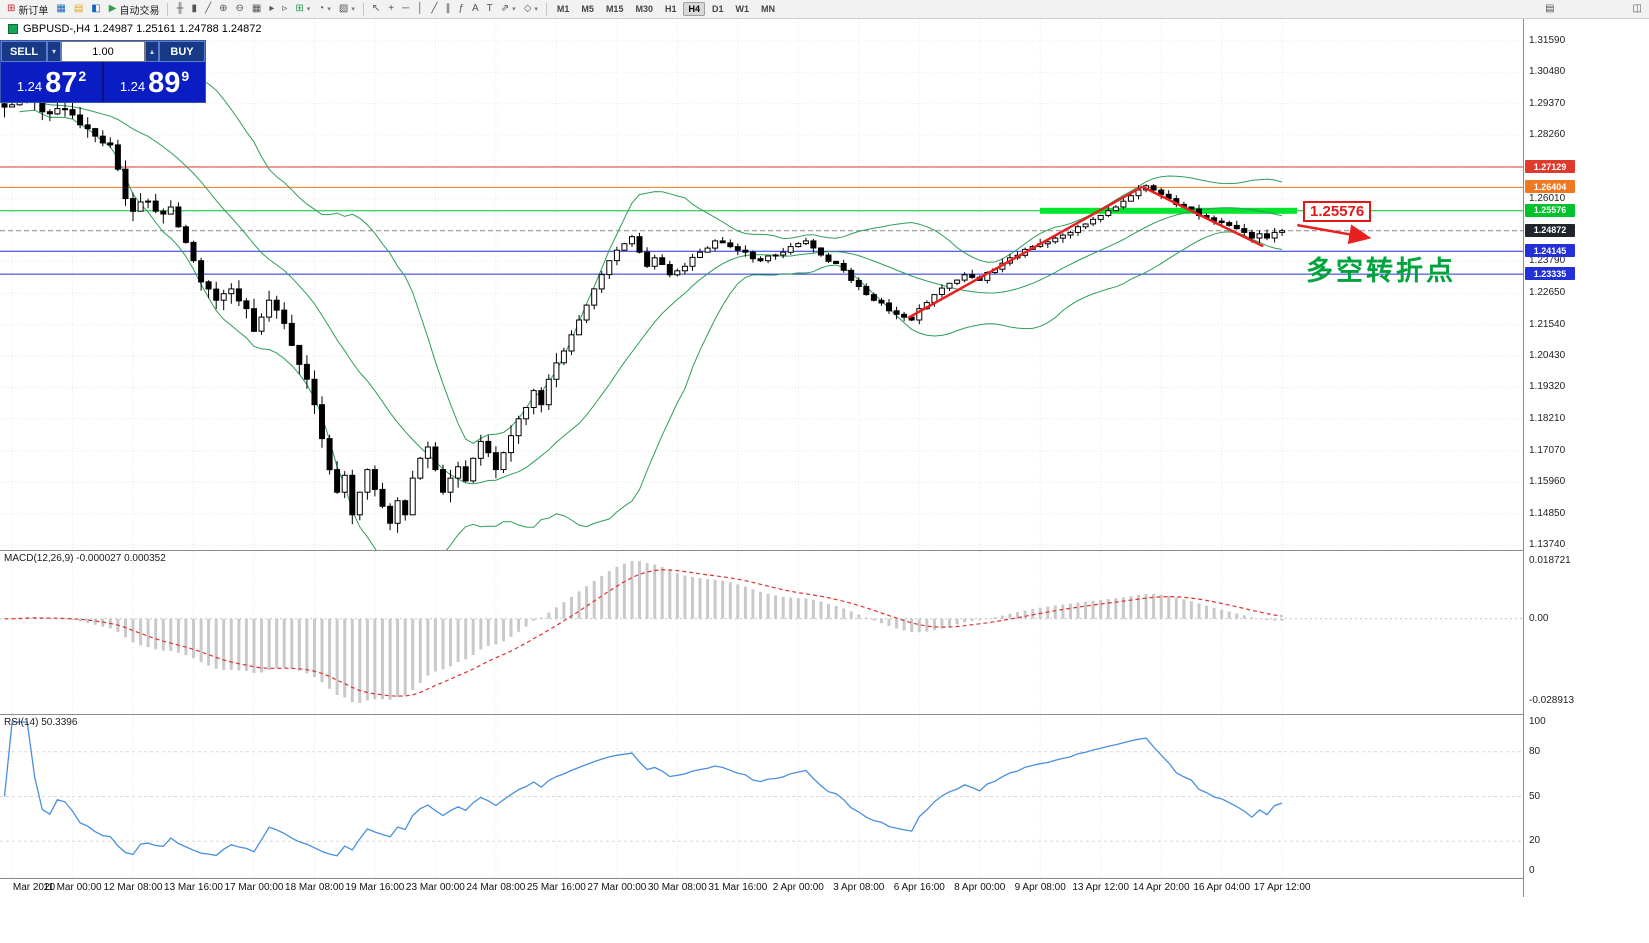 The width and height of the screenshot is (1649, 943). Describe the element at coordinates (405, 9) in the screenshot. I see `horizontal-line-button: ─` at that location.